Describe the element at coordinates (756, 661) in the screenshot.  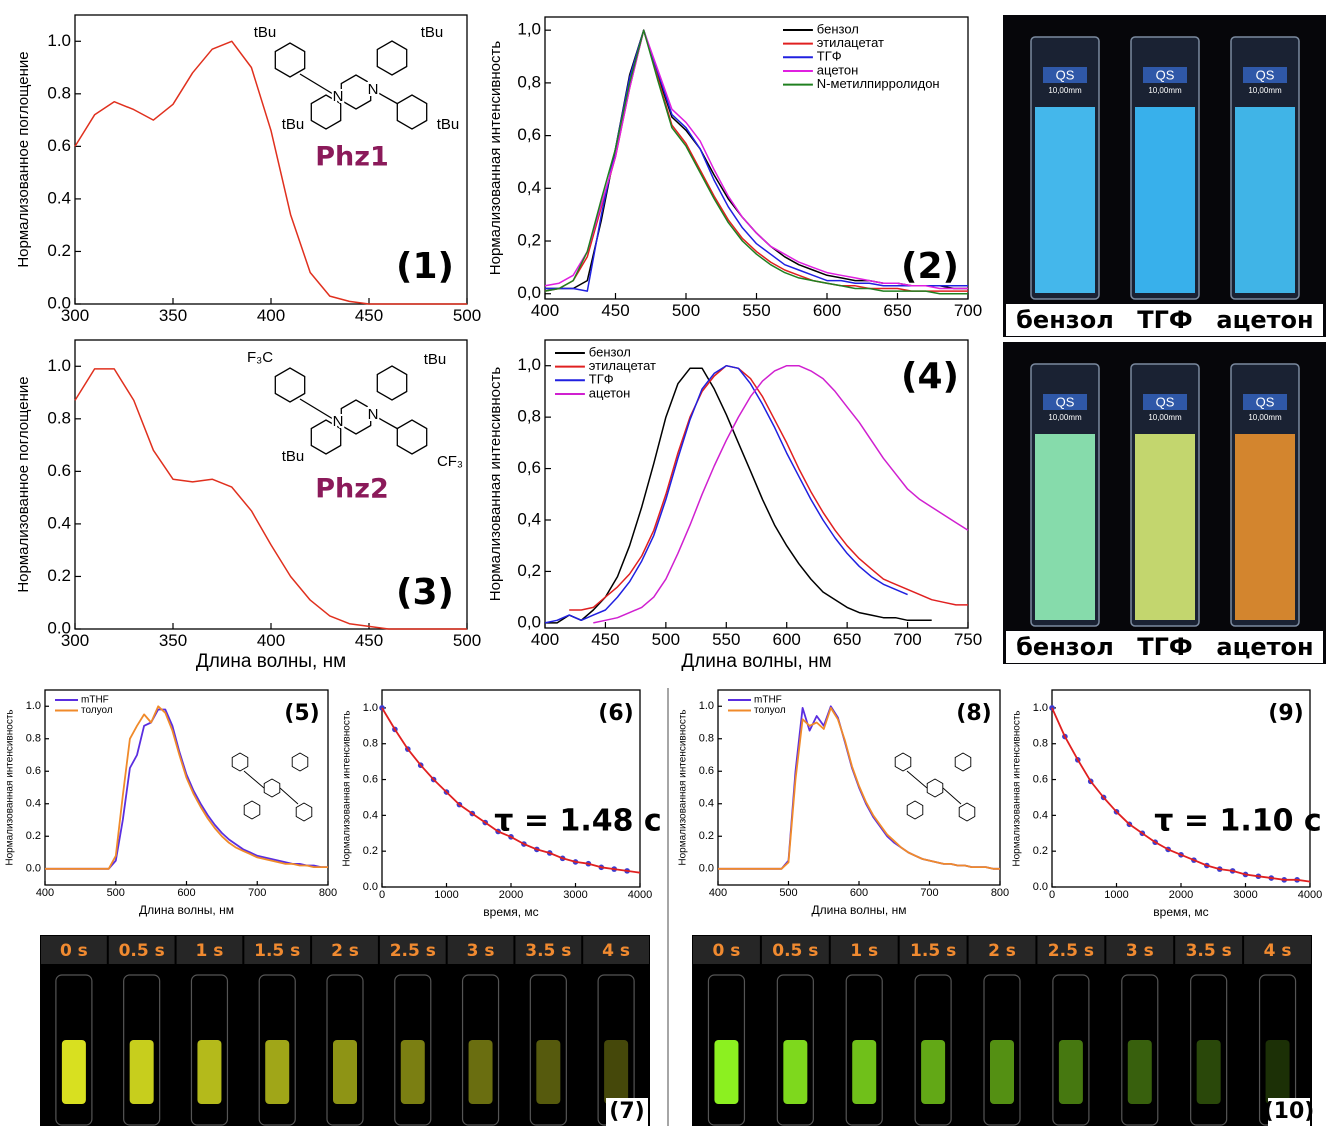
I see `x-axis-label: Длина волны, нм` at that location.